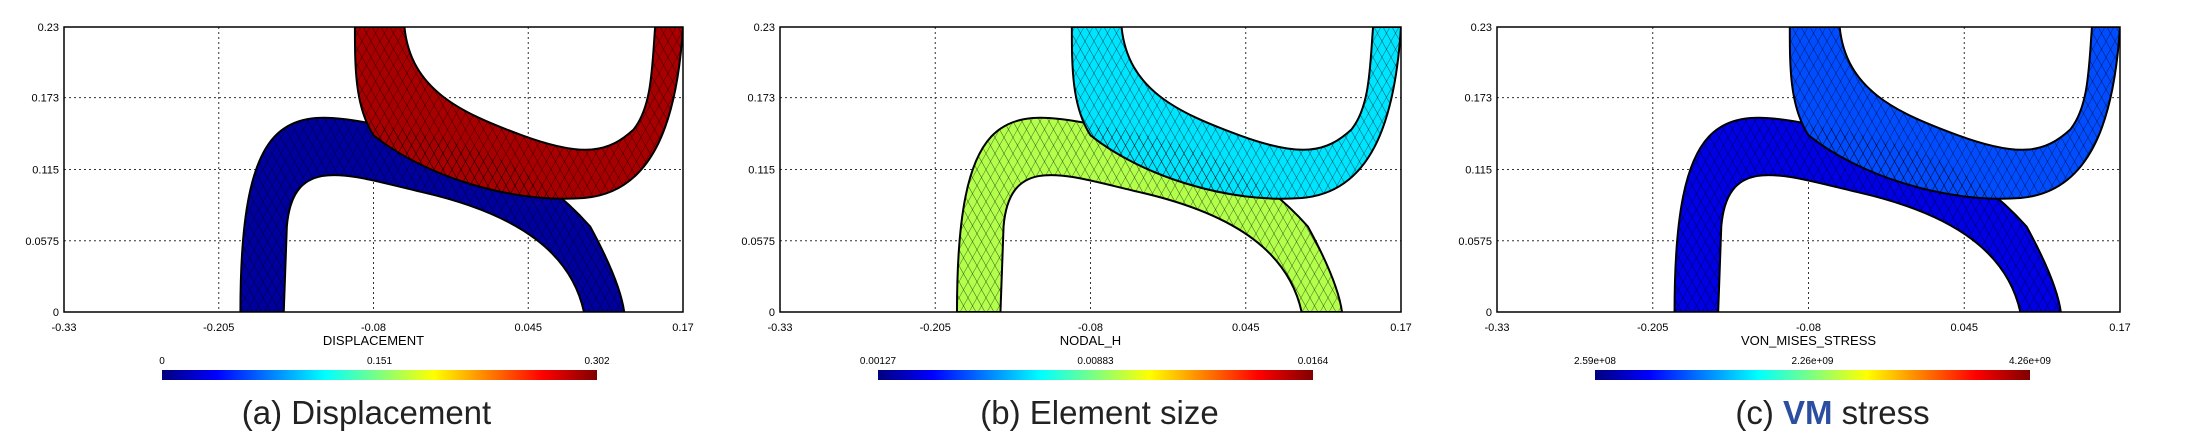 The height and width of the screenshot is (432, 2200). Describe the element at coordinates (1813, 361) in the screenshot. I see `colorbar-tick-label: 2.26e+09` at that location.